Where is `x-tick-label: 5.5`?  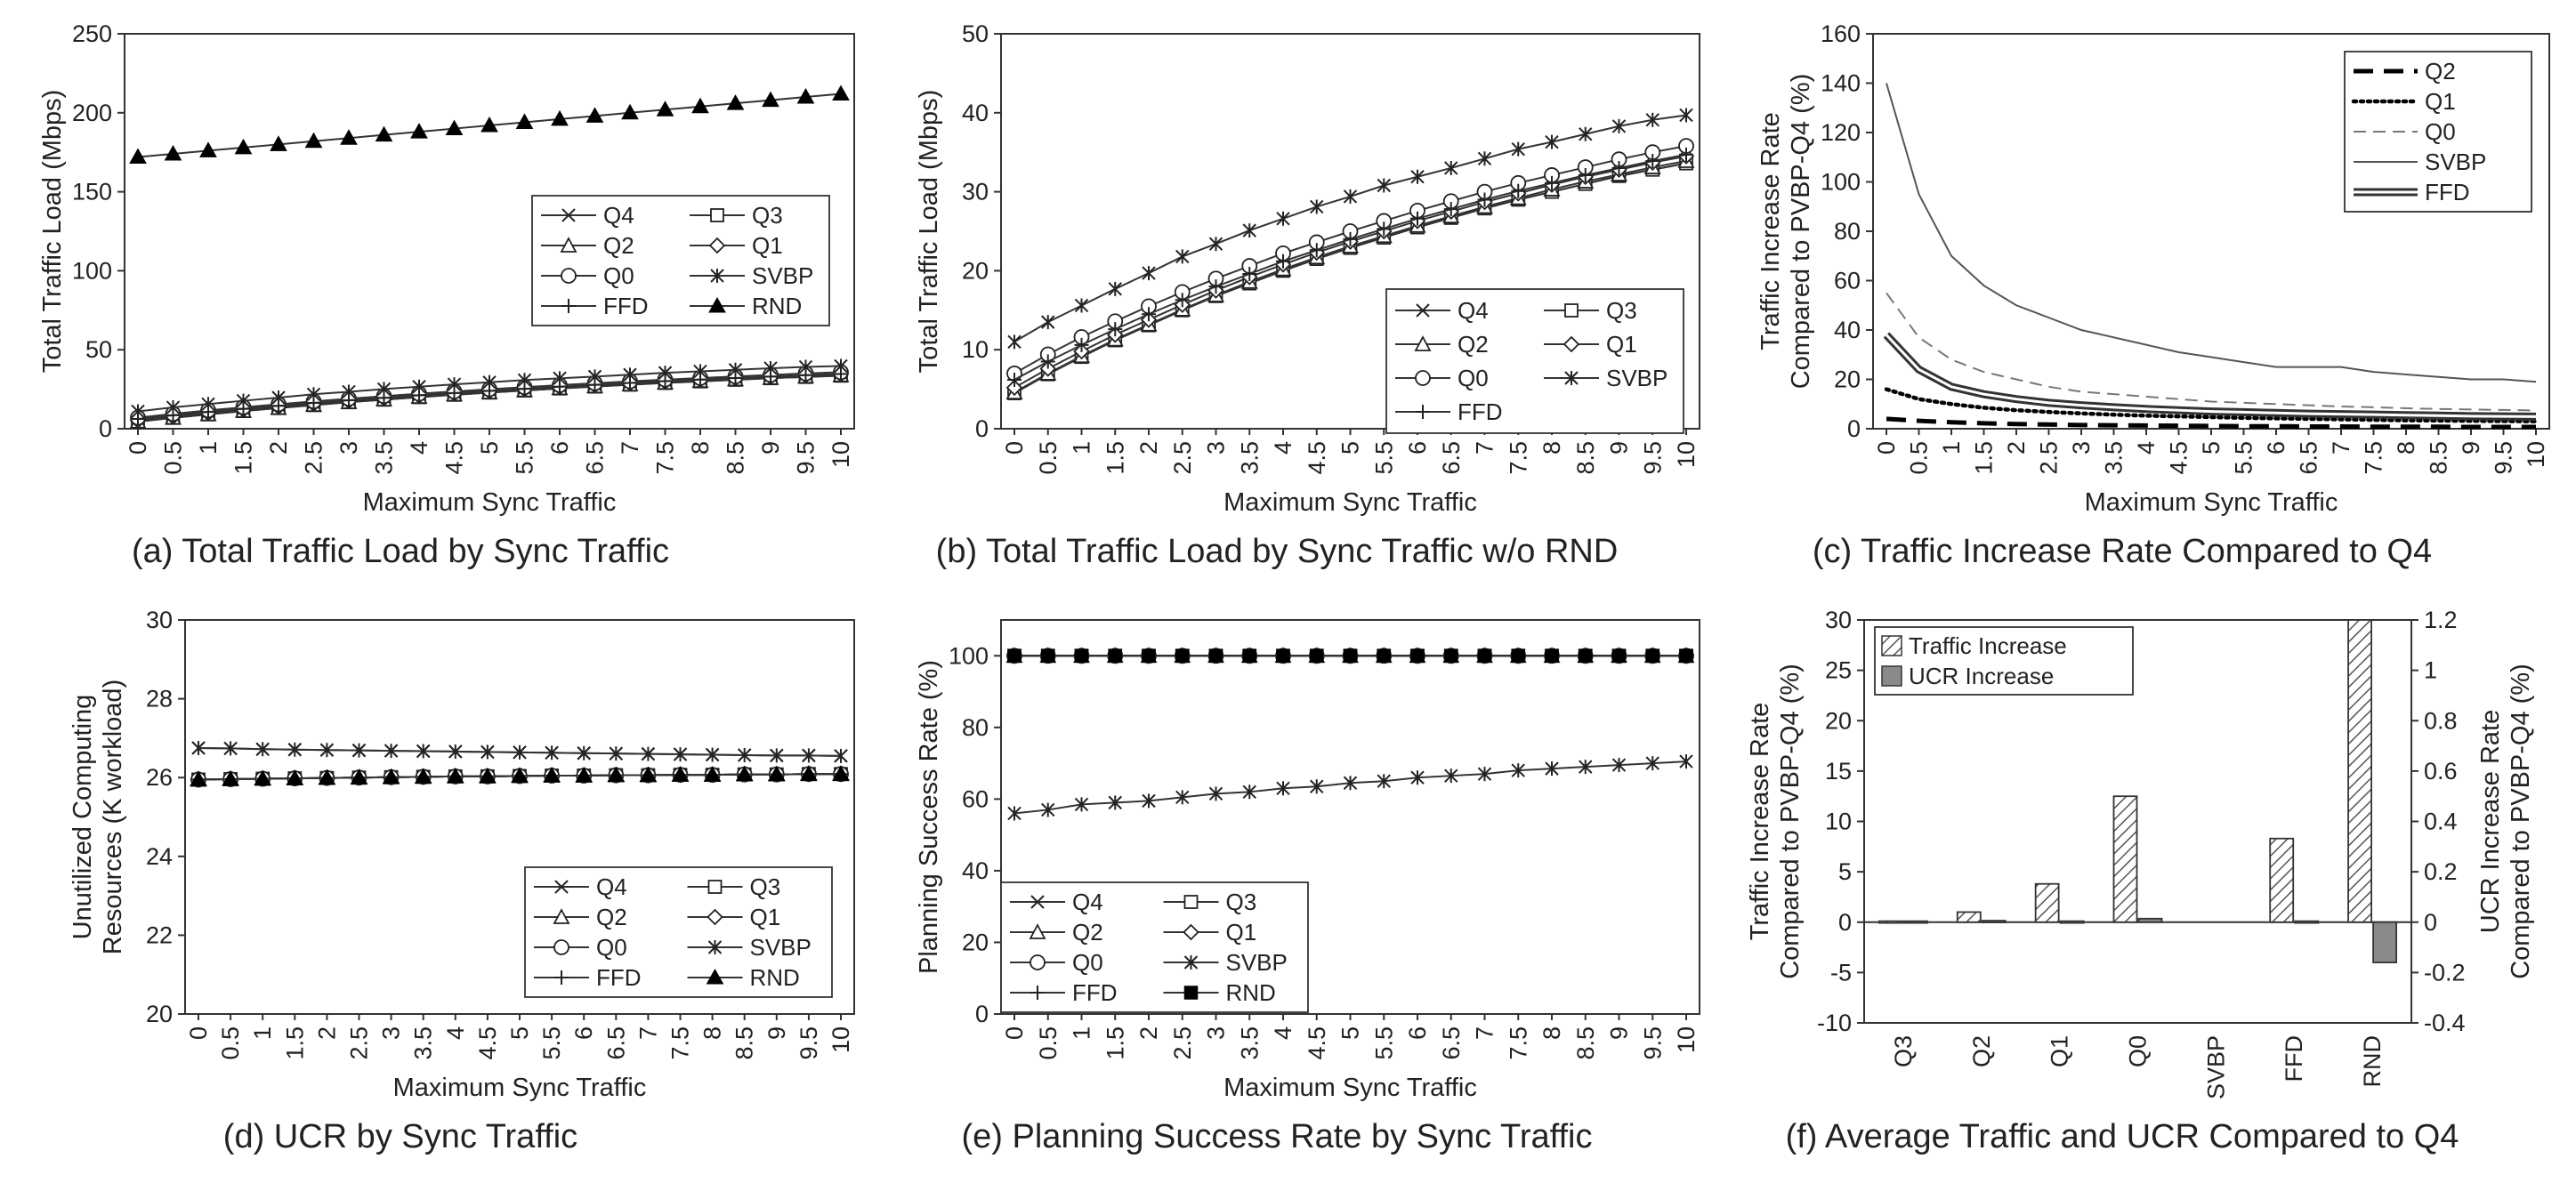 x-tick-label: 5.5 is located at coordinates (525, 458).